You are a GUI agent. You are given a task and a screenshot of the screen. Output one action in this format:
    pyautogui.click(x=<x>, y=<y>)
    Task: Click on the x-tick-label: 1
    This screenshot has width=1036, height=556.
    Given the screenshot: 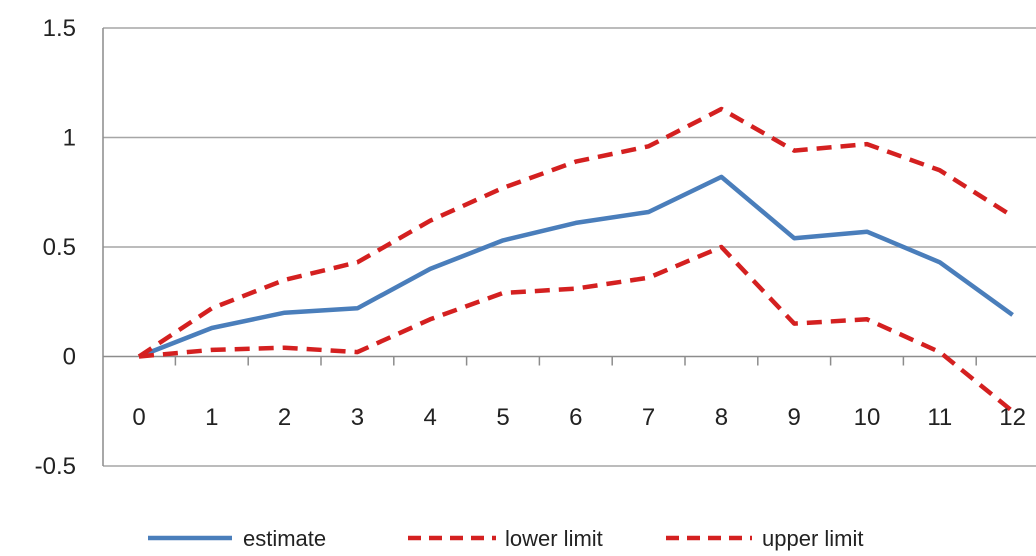 What is the action you would take?
    pyautogui.click(x=211, y=417)
    